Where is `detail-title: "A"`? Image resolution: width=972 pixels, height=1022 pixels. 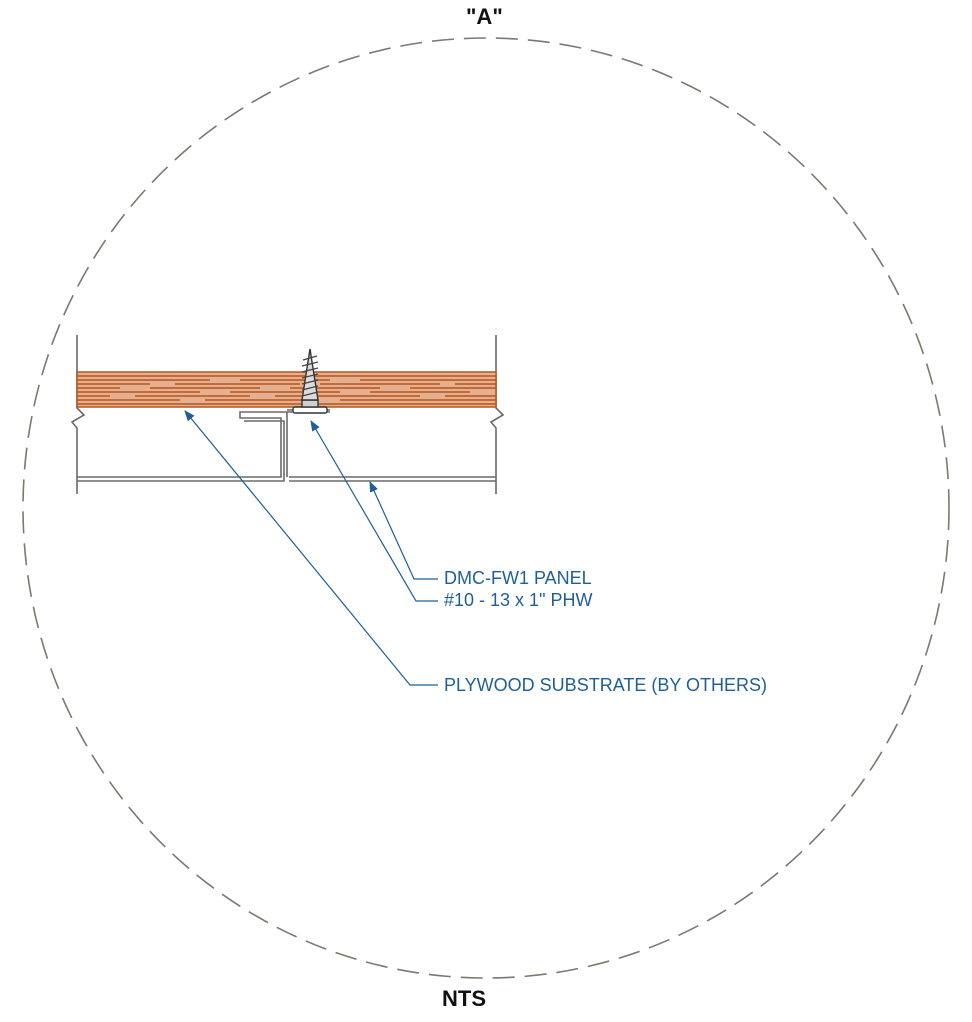
detail-title: "A" is located at coordinates (484, 16).